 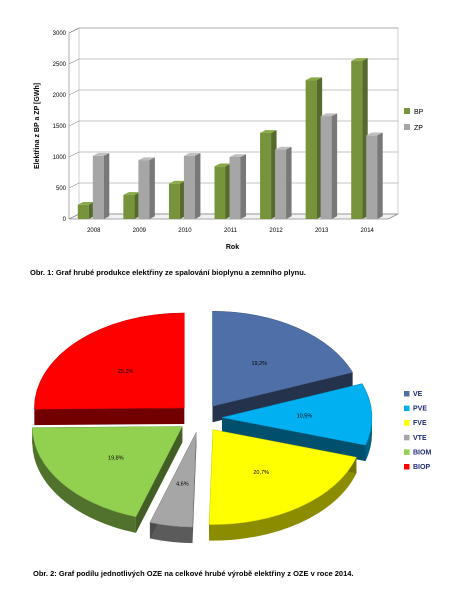 I want to click on x-tick-label: 2010, so click(x=185, y=231).